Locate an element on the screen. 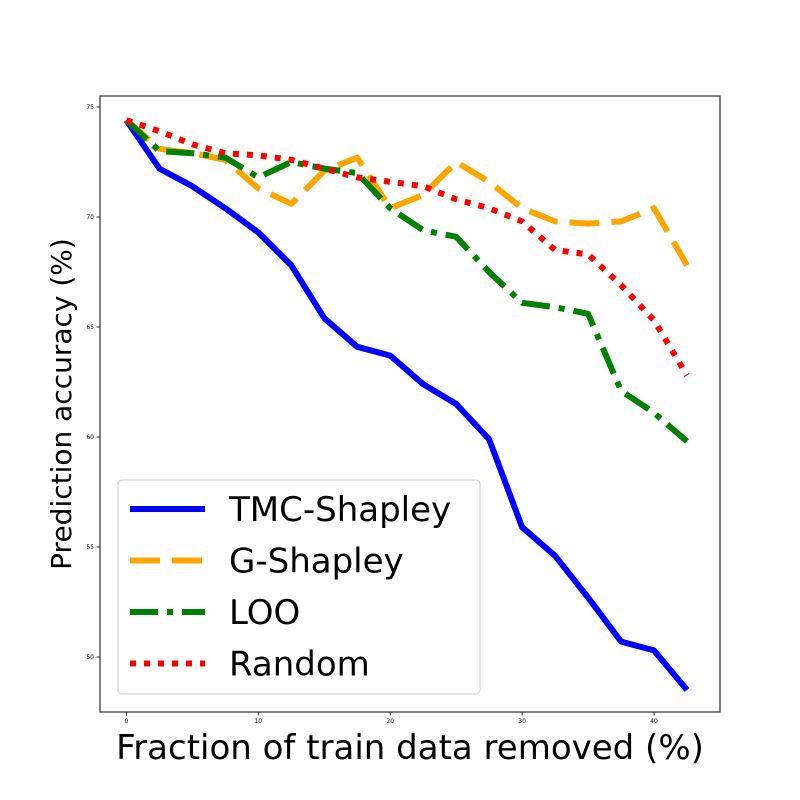 The image size is (800, 800). x-tick-label: 20 is located at coordinates (390, 721).